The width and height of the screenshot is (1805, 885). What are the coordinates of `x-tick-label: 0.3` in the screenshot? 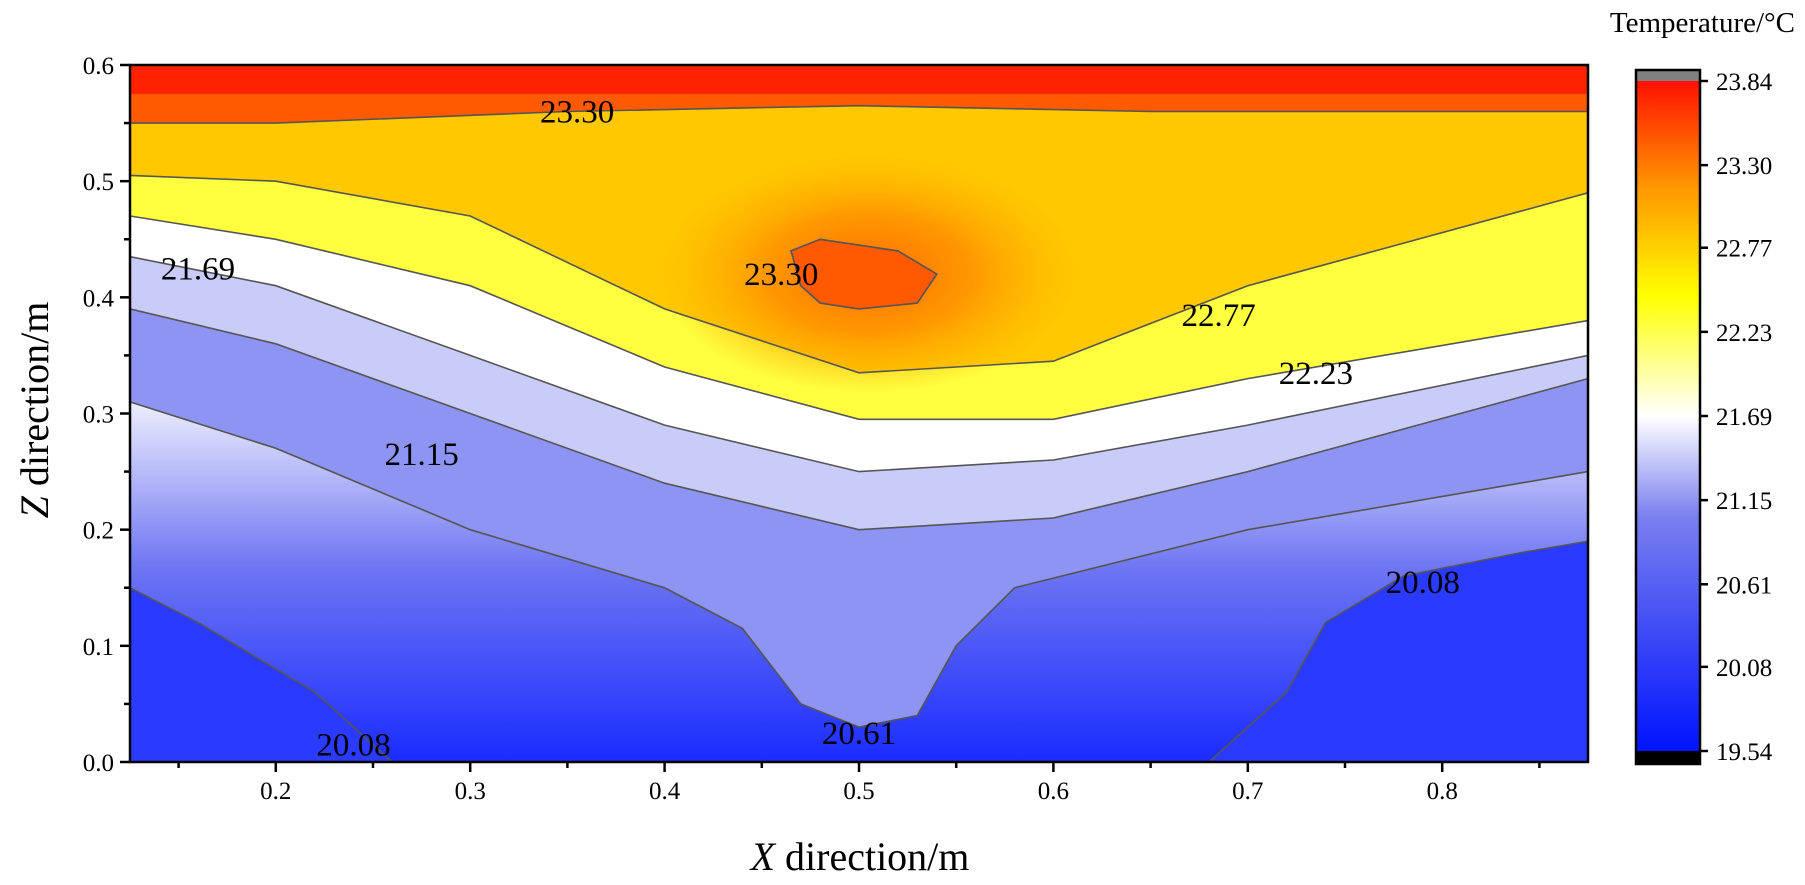 It's located at (470, 791).